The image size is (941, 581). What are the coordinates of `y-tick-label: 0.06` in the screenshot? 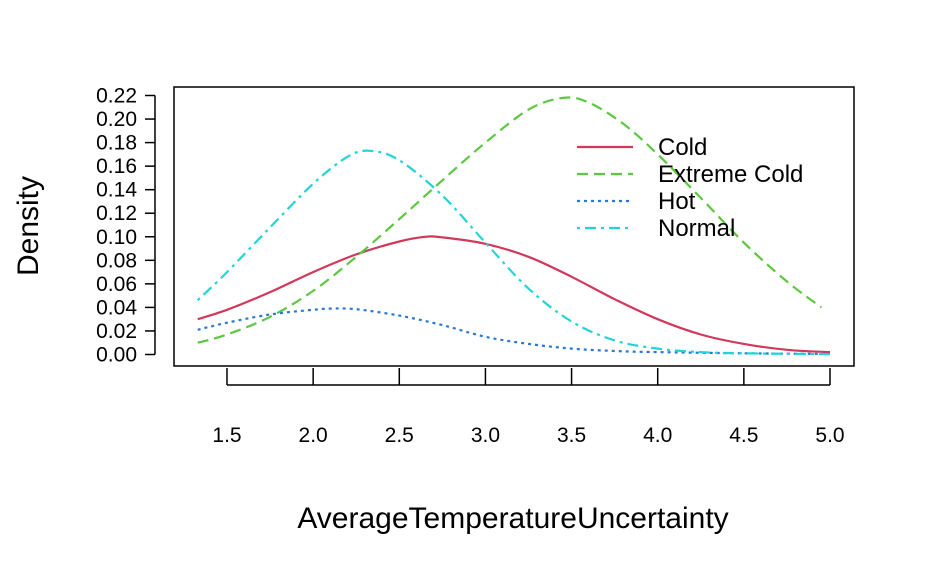 It's located at (116, 284).